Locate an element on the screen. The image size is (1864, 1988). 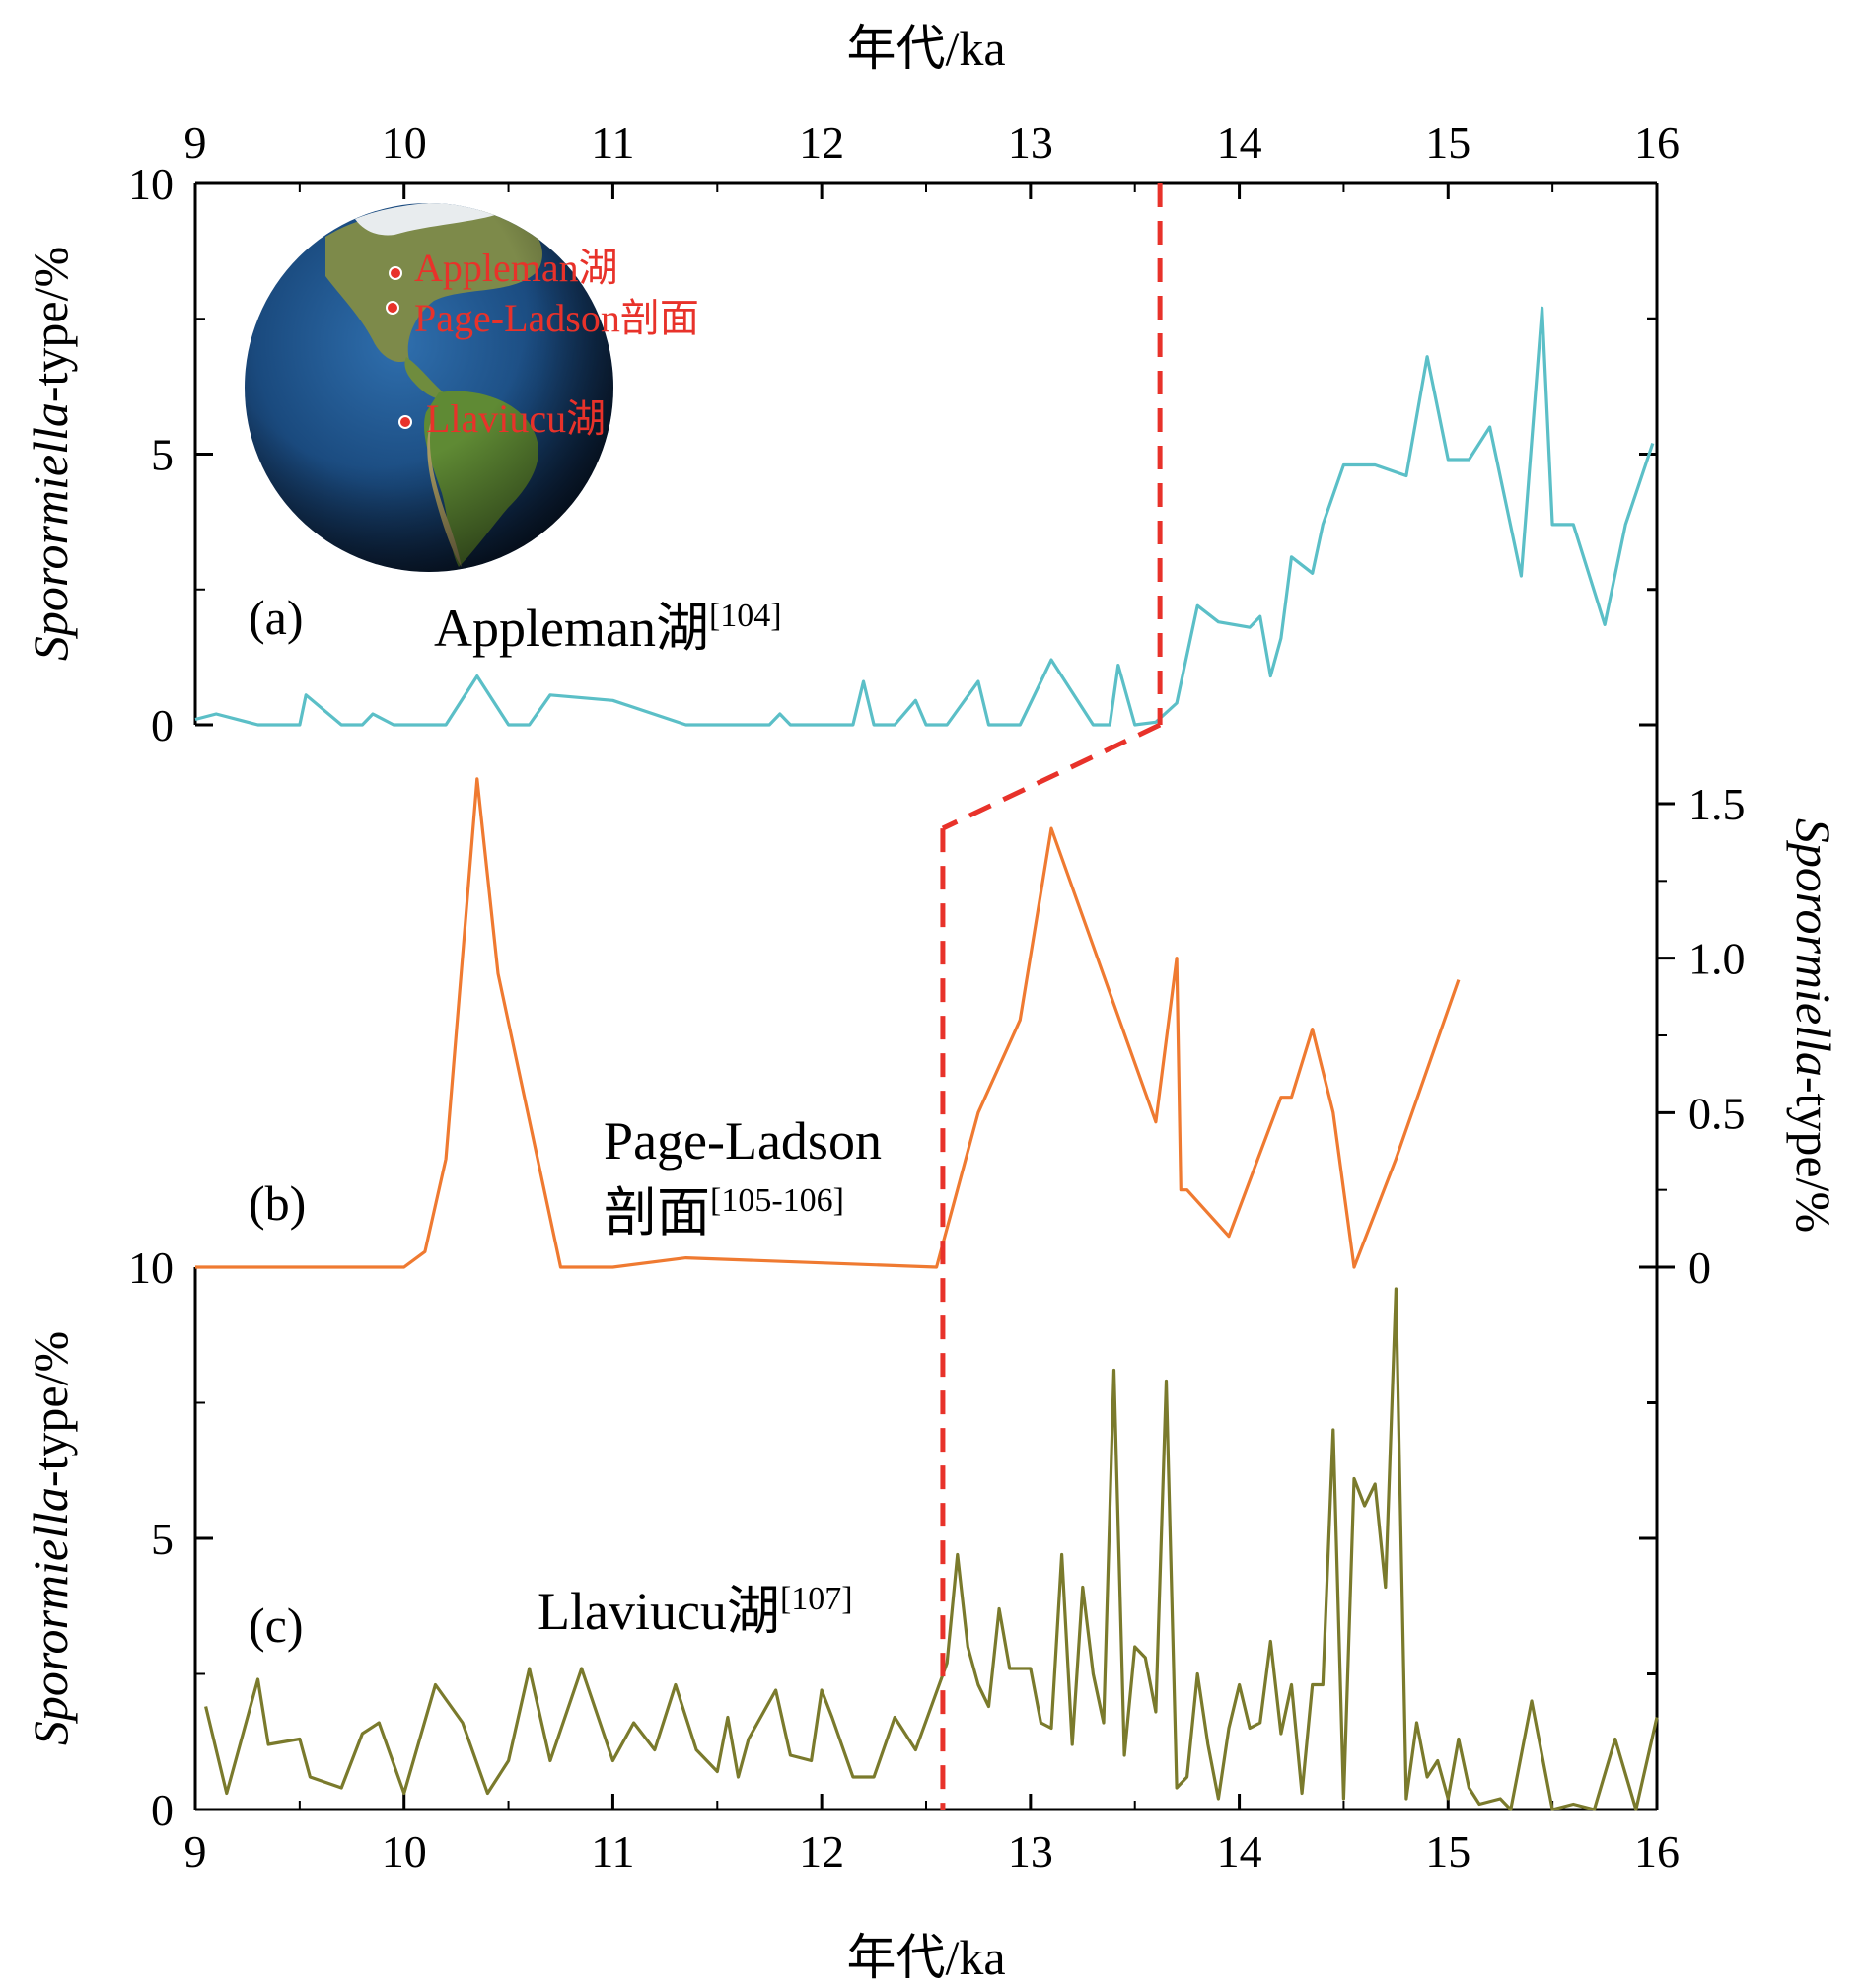
y-tick-label-c: 0 is located at coordinates (162, 1810).